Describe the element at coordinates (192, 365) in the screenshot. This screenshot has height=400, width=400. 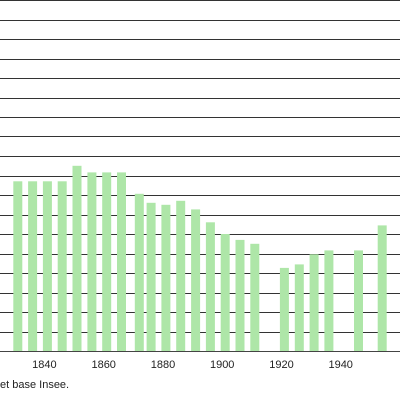
I see `x-tick-labels: 1840 1860 1880 1900 1920 1940` at that location.